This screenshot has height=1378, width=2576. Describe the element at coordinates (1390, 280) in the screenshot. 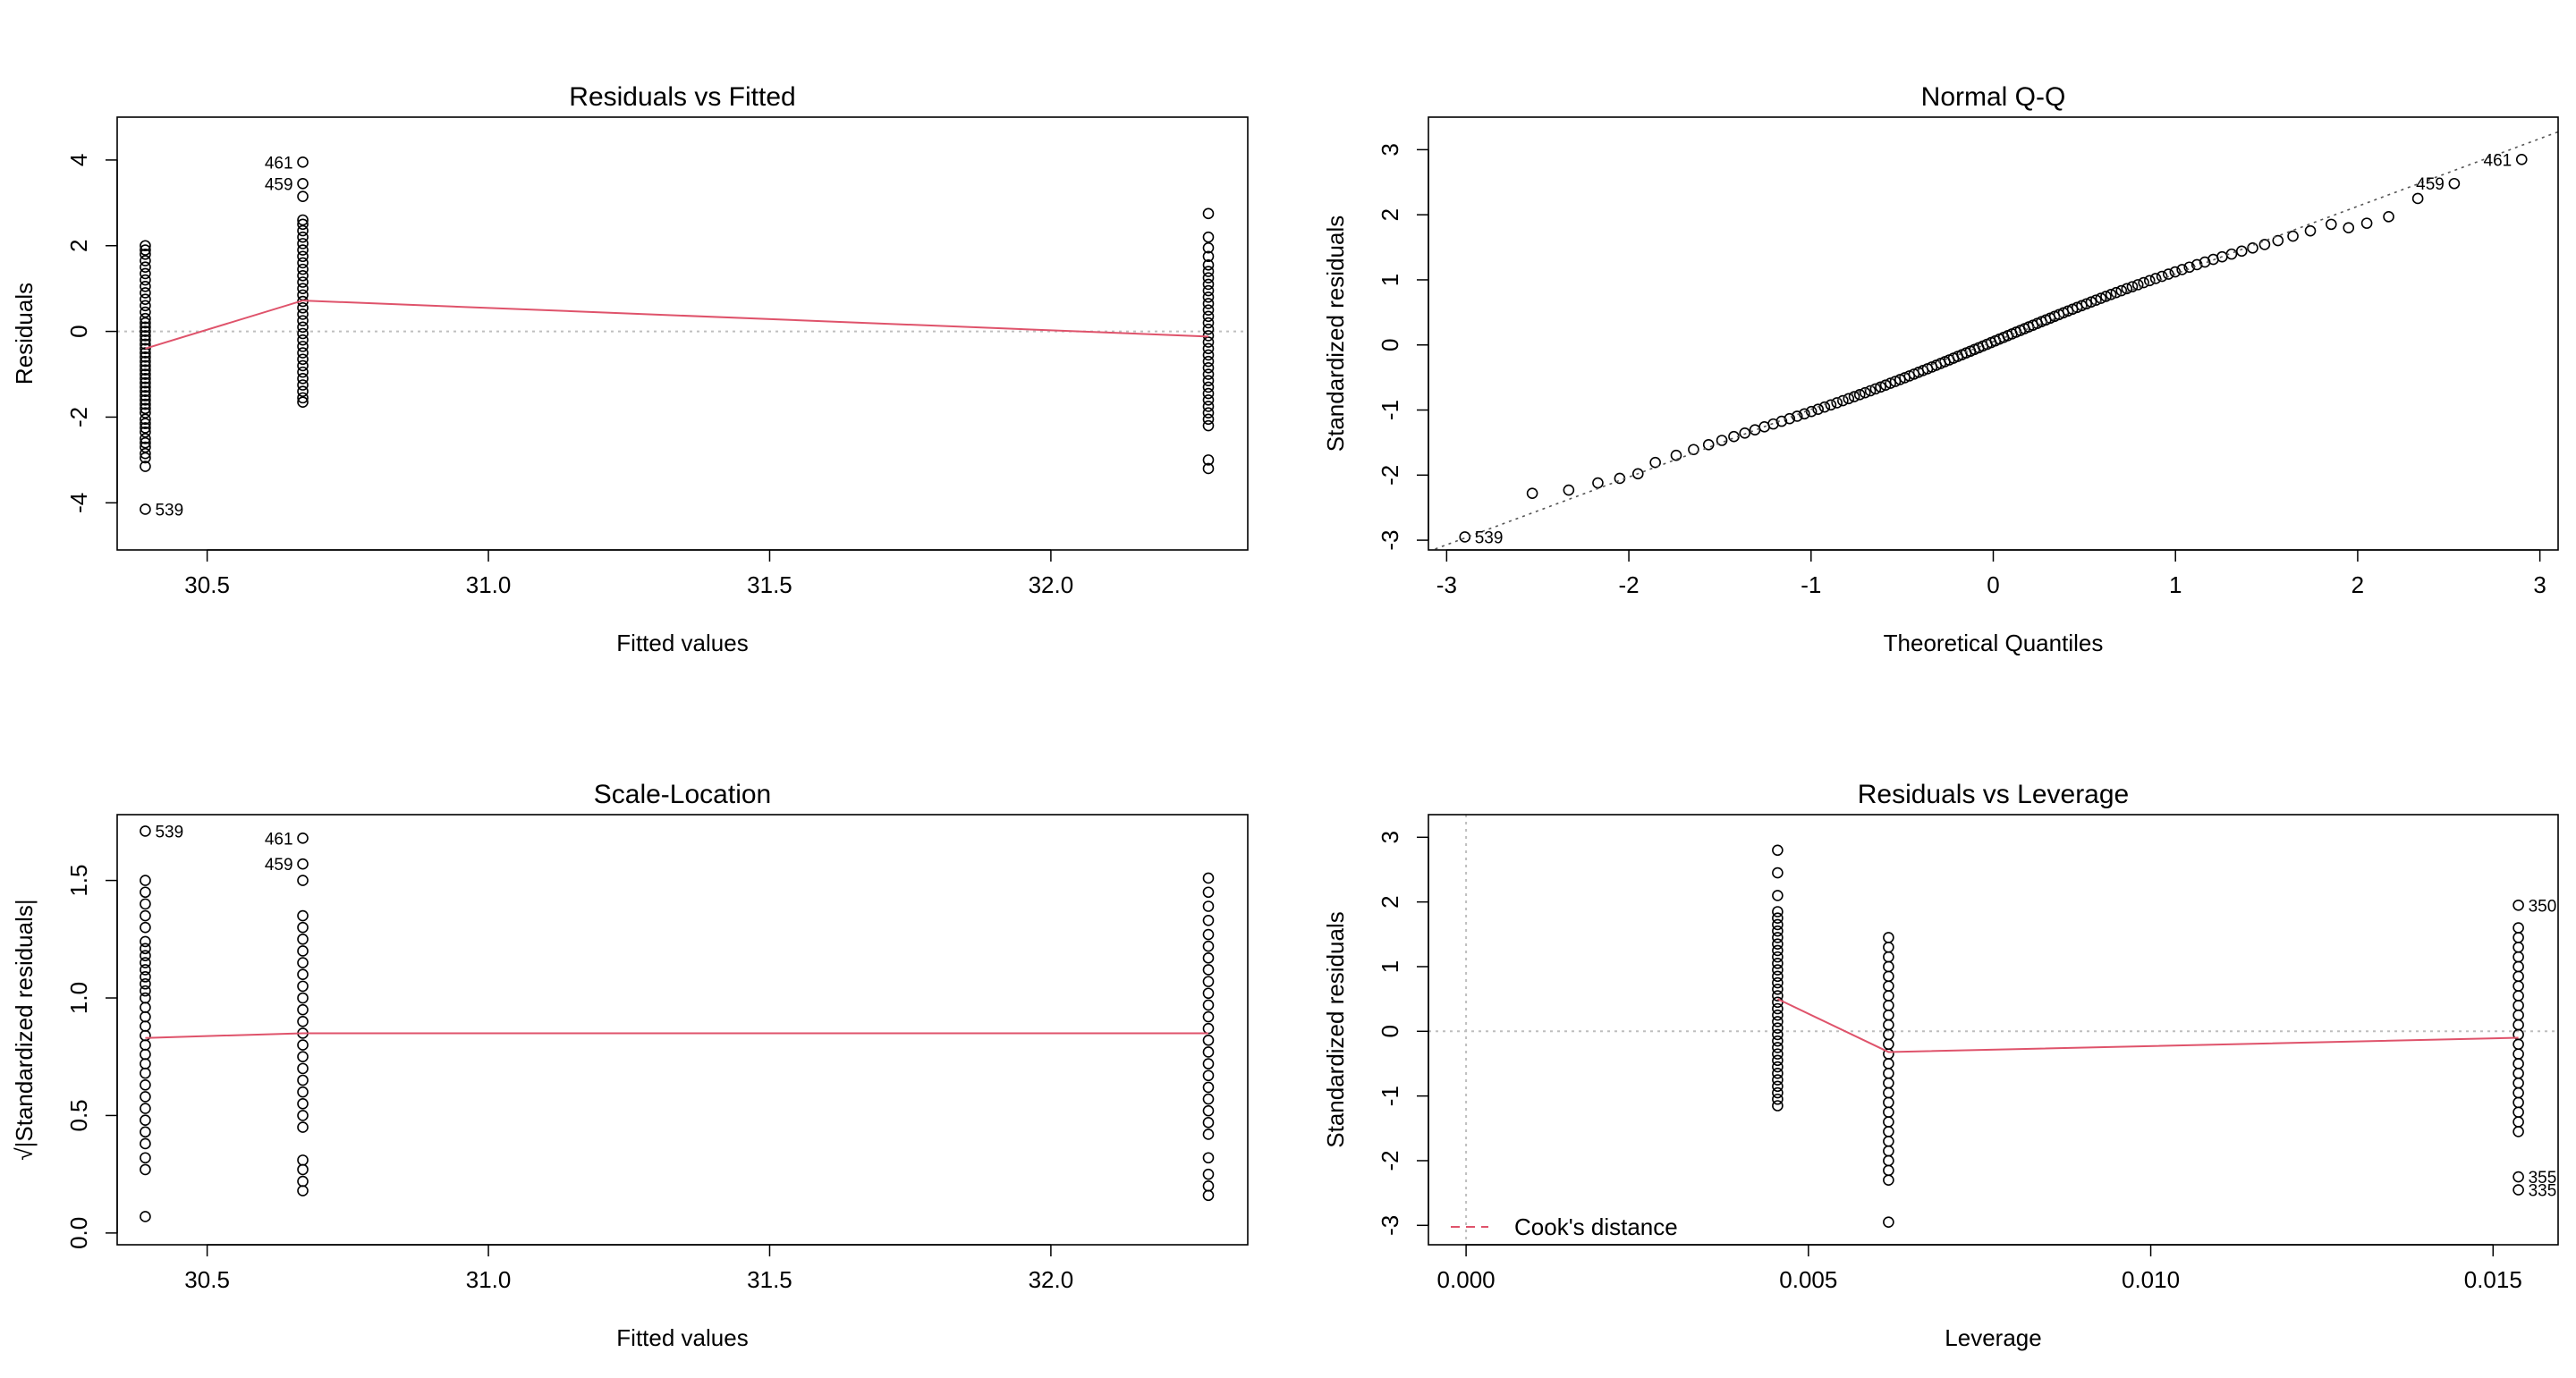

I see `y-tick-label: 1` at that location.